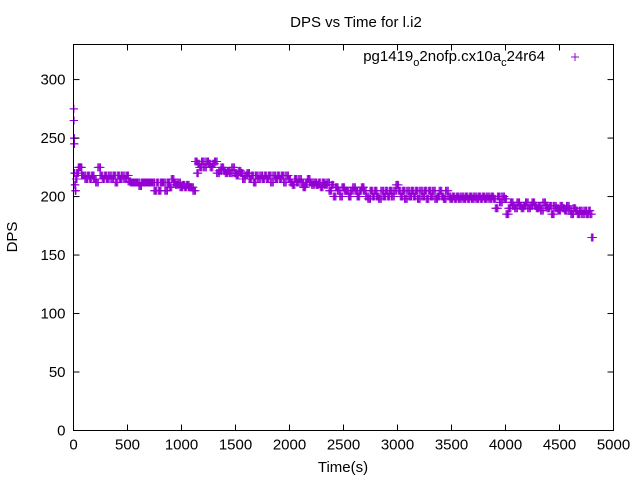 The height and width of the screenshot is (480, 640). Describe the element at coordinates (52, 197) in the screenshot. I see `y-tick-label: 200` at that location.